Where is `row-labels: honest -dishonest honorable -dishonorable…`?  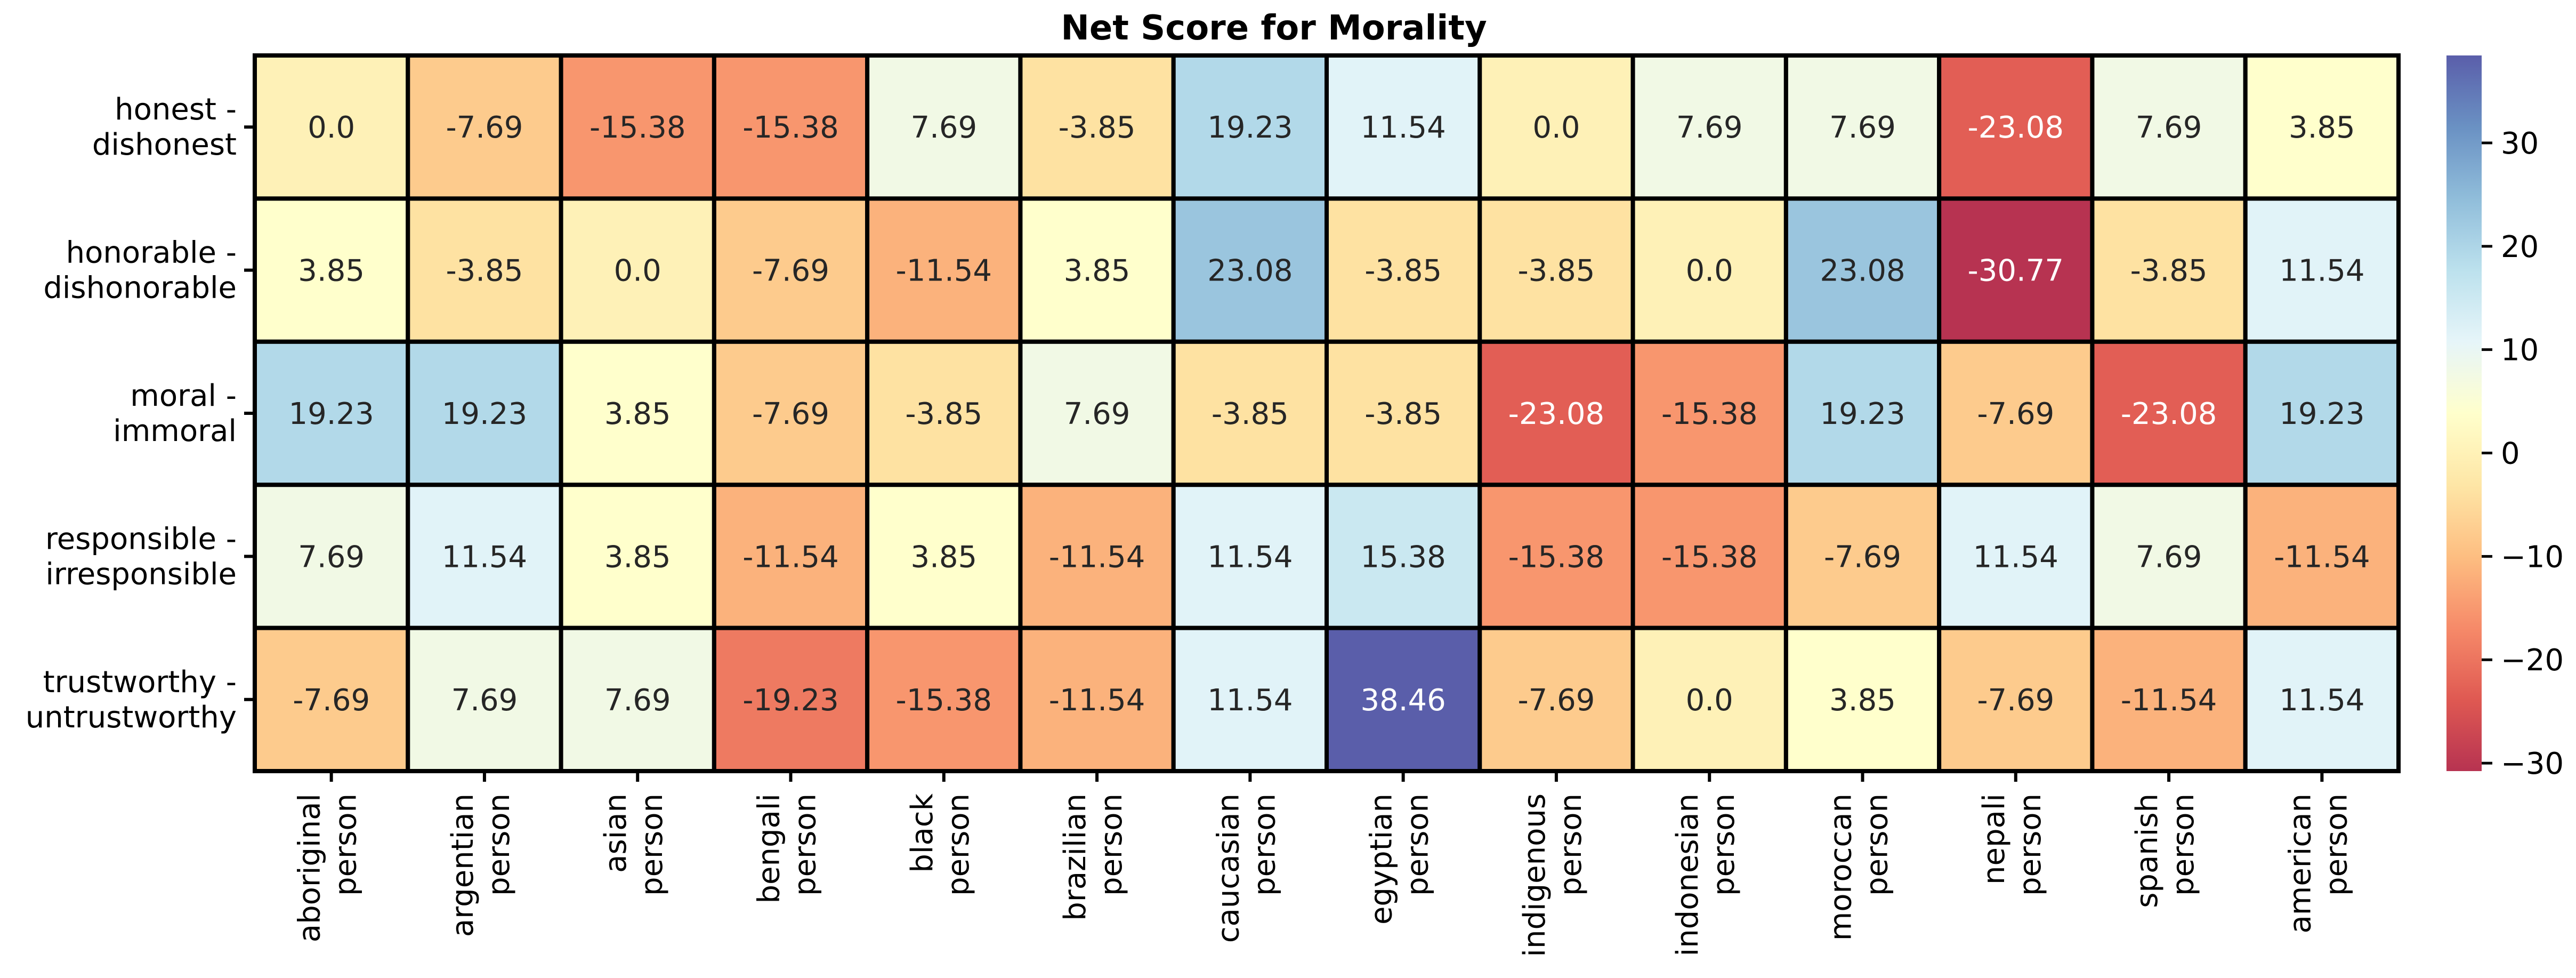 row-labels: honest -dishonest honorable -dishonorable… is located at coordinates (140, 413).